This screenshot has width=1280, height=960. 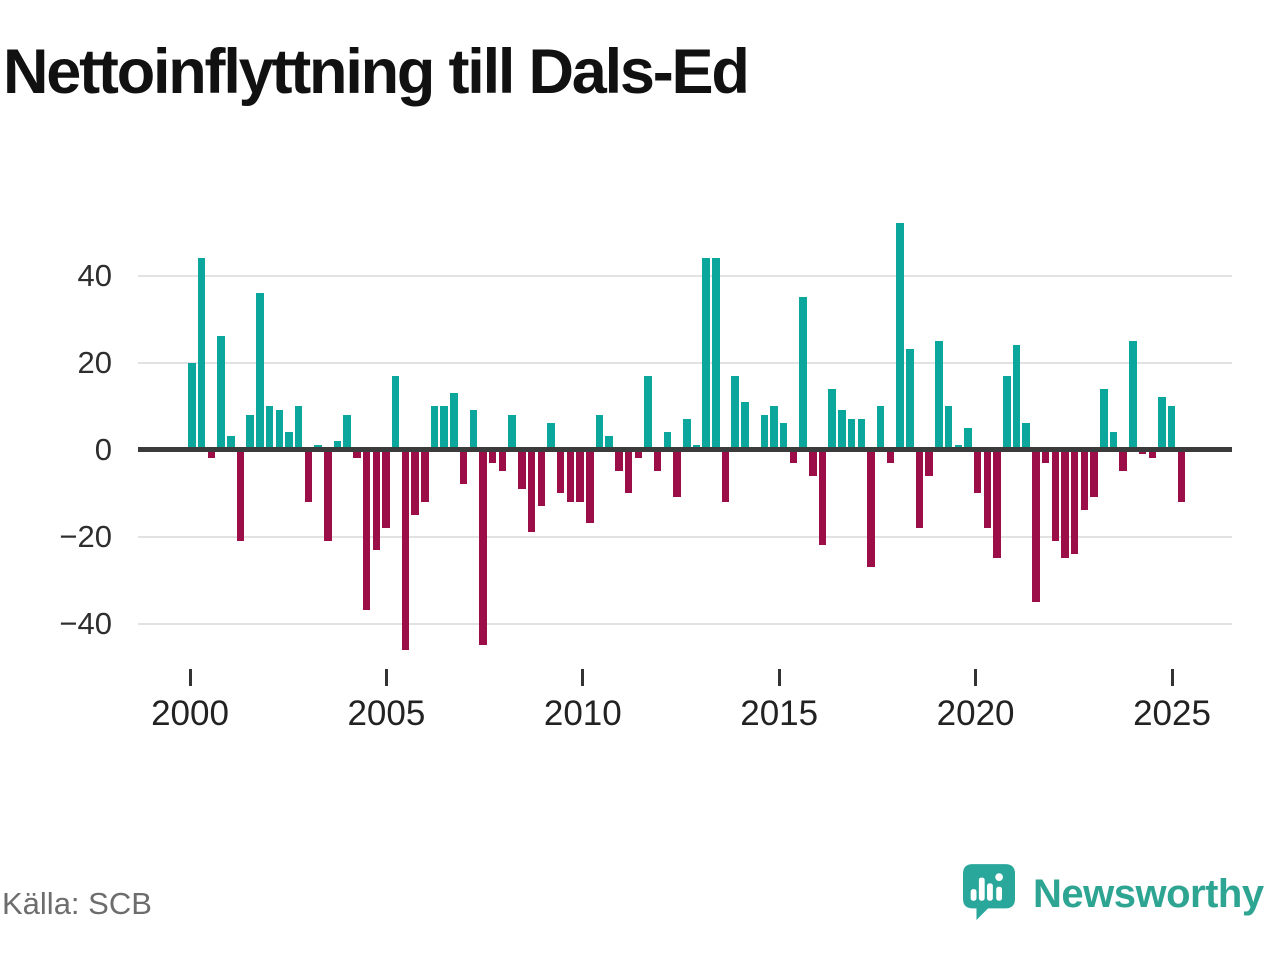 I want to click on x-axis-zero-line, so click(x=685, y=449).